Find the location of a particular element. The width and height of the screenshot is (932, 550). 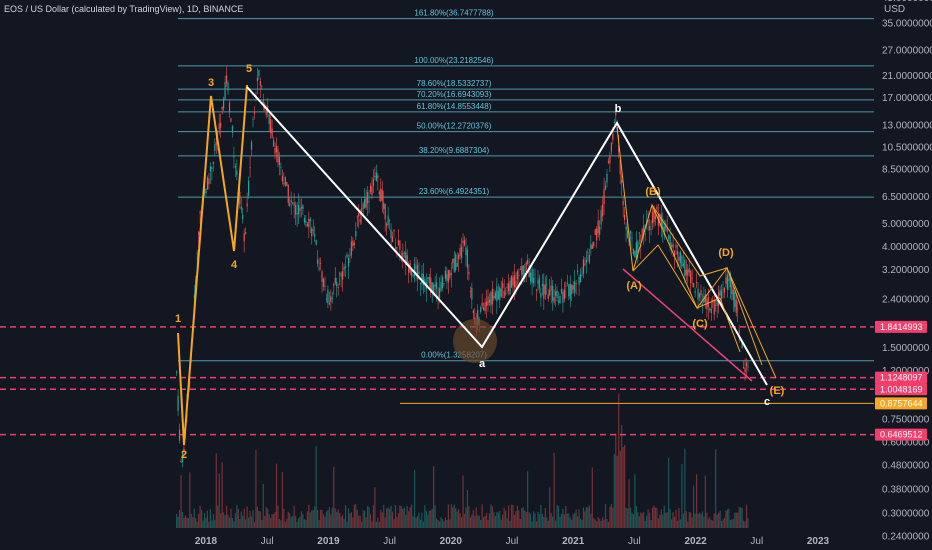

triangle-lower-line is located at coordinates (686, 298).